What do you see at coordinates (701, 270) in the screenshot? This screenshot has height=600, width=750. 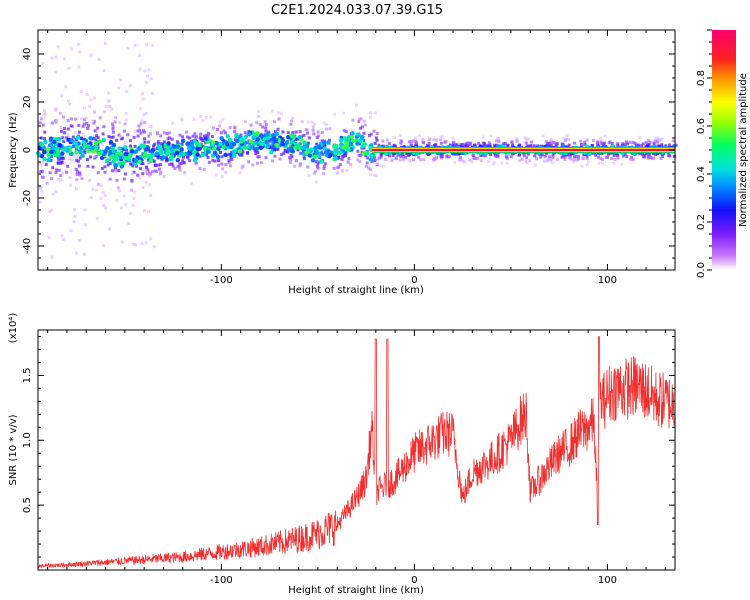 I see `colorbar-tick-label: 0.0` at bounding box center [701, 270].